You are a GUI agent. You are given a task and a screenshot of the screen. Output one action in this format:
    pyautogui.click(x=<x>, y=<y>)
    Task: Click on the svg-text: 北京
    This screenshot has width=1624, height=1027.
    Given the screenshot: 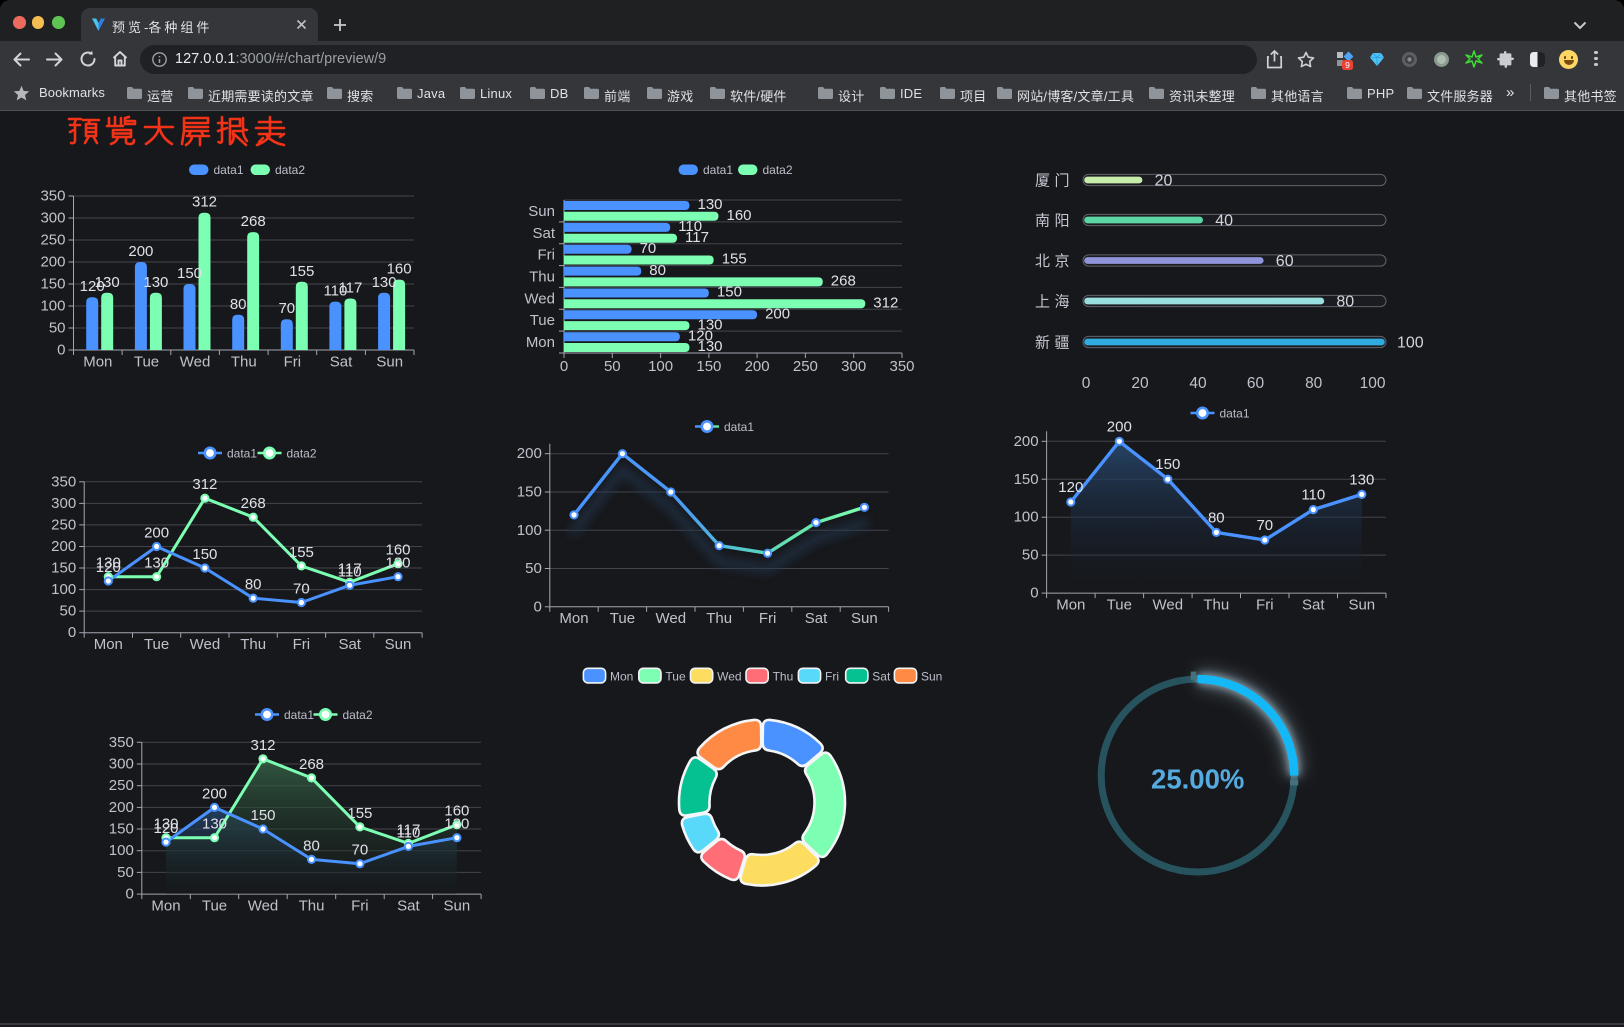 What is the action you would take?
    pyautogui.click(x=1054, y=261)
    